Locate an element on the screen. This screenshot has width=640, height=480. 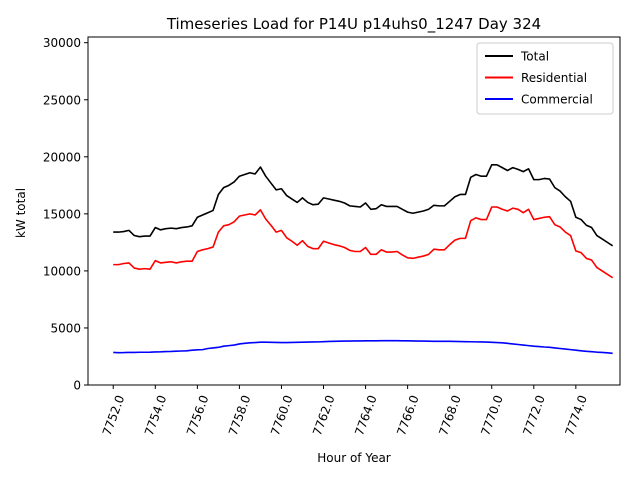
y-tick-label: 20000 is located at coordinates (62, 157).